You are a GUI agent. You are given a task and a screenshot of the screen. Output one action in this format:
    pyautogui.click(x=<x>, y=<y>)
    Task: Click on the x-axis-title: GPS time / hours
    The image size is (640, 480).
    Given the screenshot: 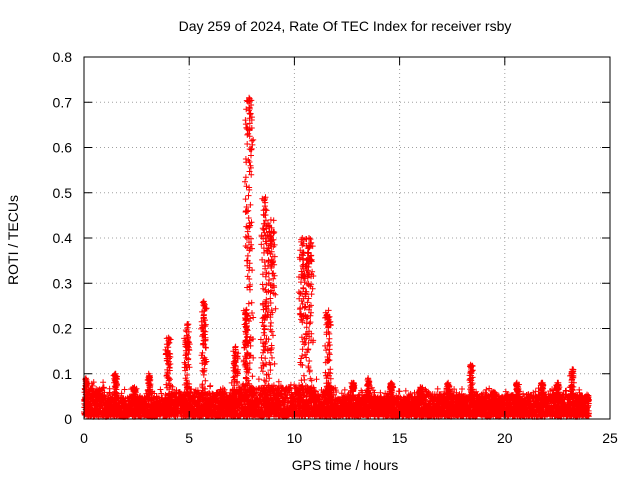 What is the action you would take?
    pyautogui.click(x=345, y=465)
    